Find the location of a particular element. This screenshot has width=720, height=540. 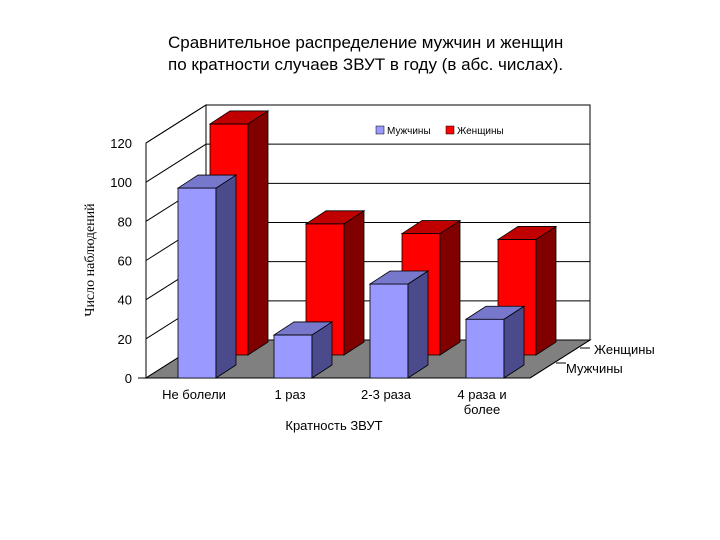

x-axis-title: Кратность ЗВУТ is located at coordinates (333, 425).